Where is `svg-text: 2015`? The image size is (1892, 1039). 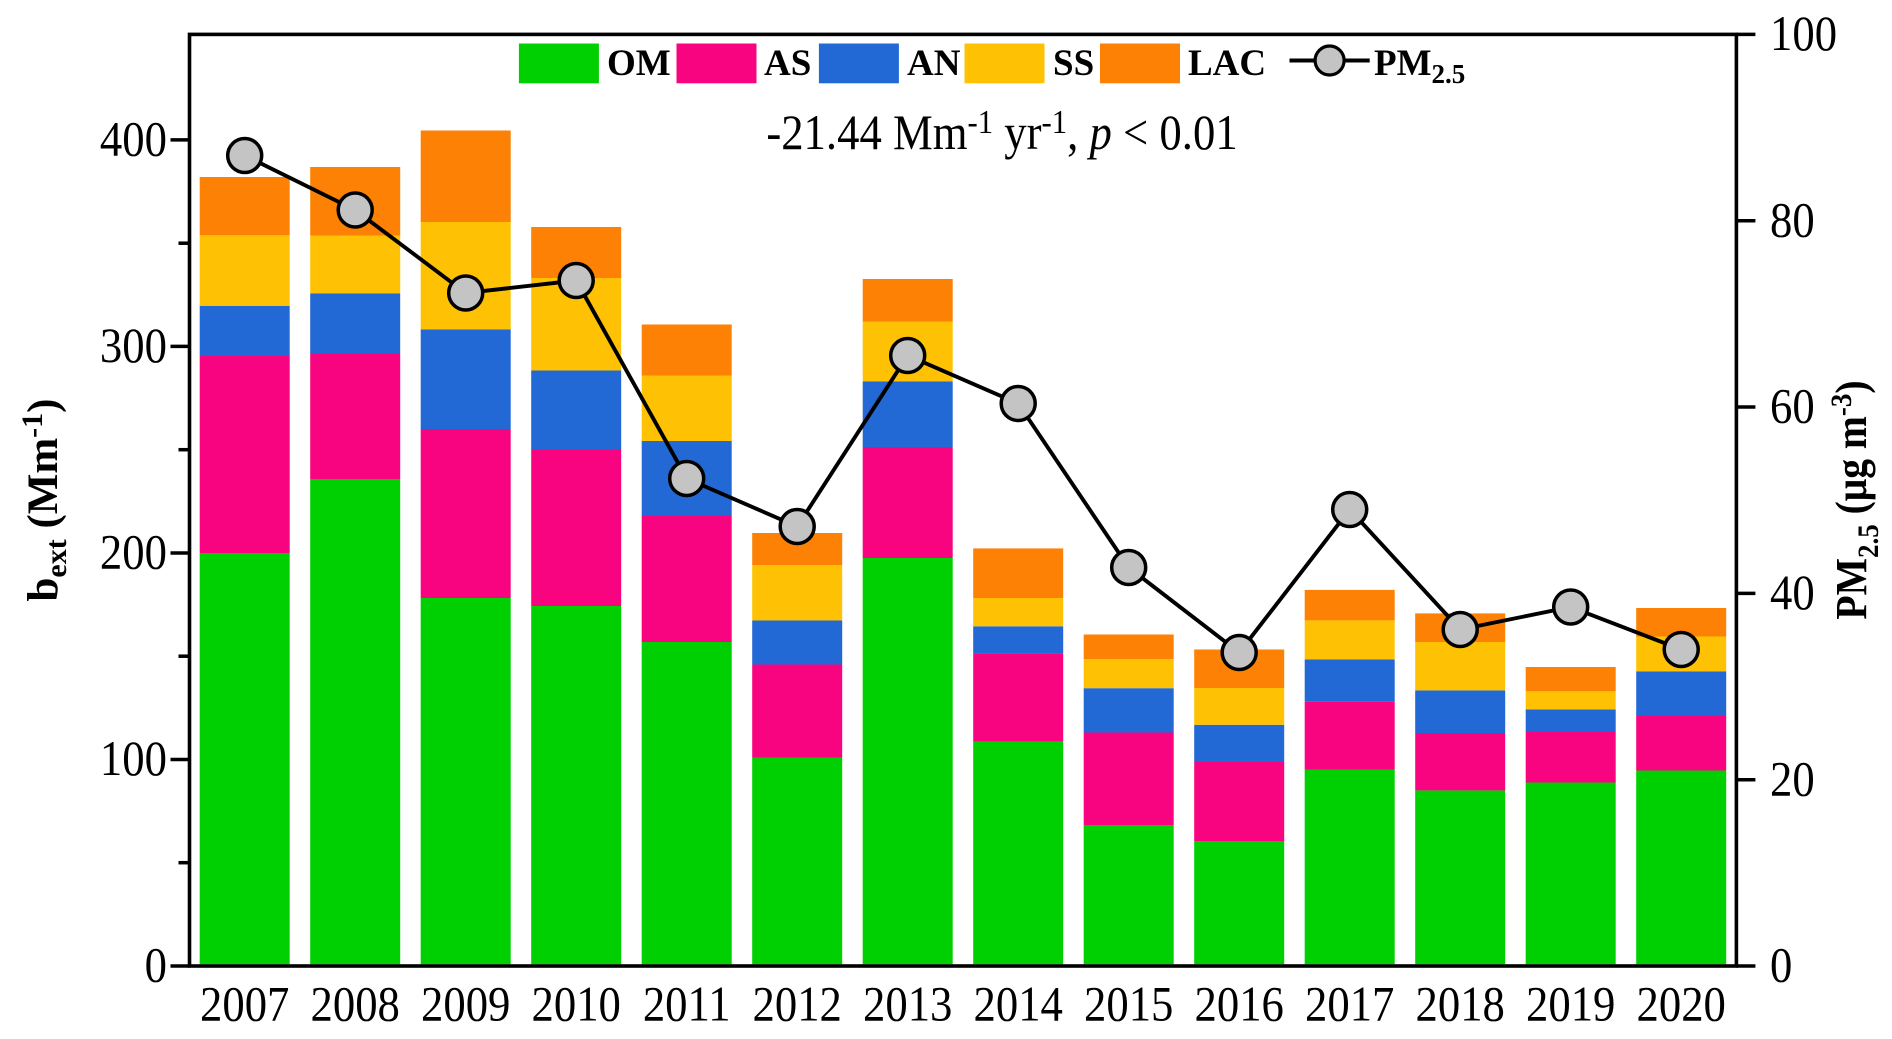
svg-text: 2015 is located at coordinates (1128, 1005).